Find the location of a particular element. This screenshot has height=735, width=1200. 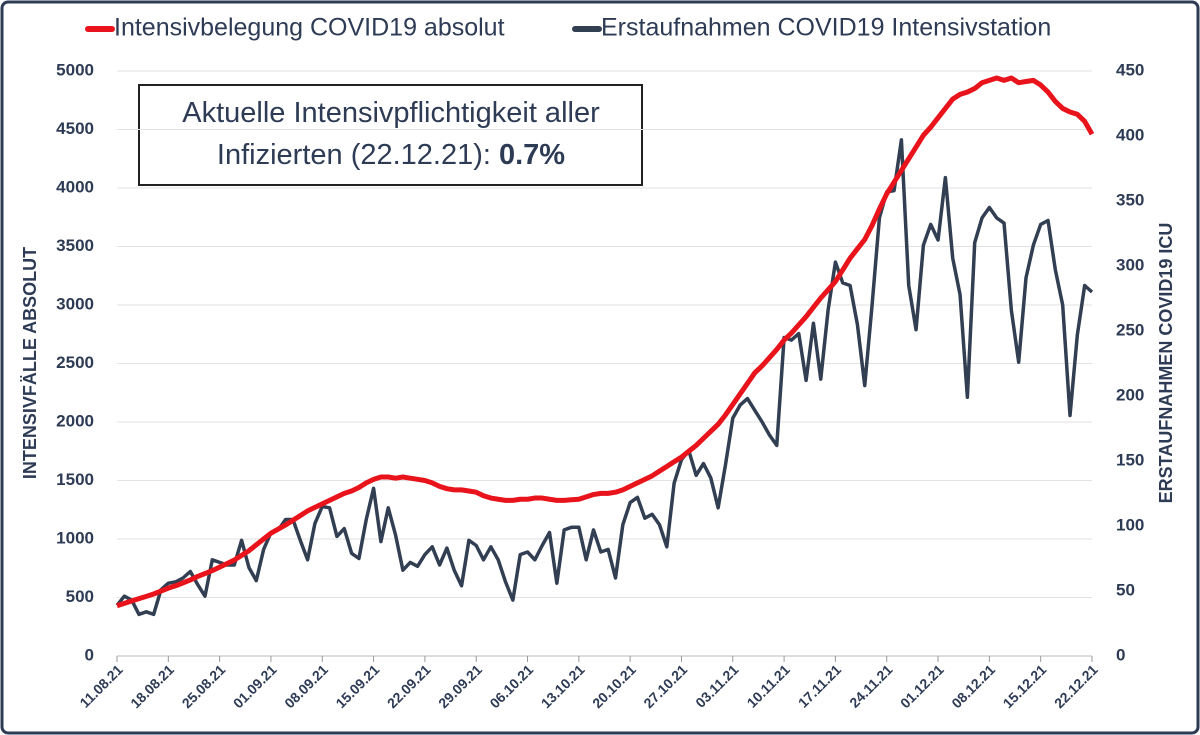

annotation-value: 0.7% is located at coordinates (532, 155).